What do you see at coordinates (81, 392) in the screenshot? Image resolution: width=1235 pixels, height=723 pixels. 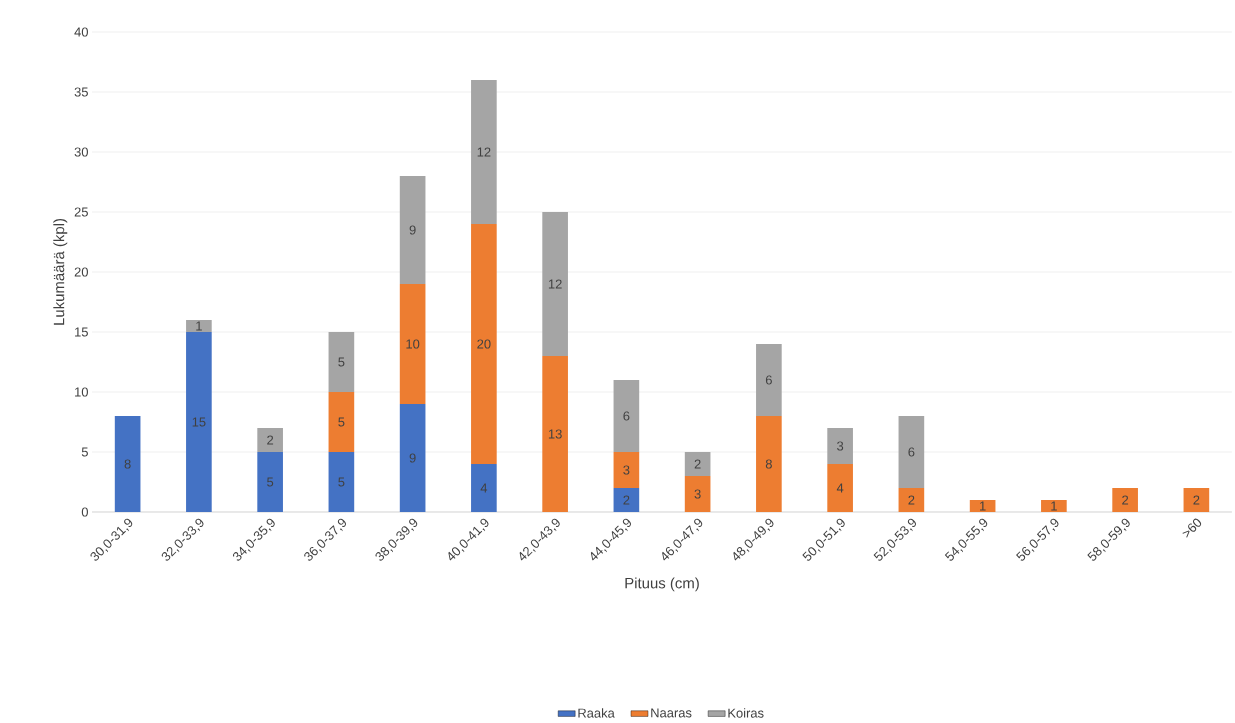 I see `y-tick-label: 10` at bounding box center [81, 392].